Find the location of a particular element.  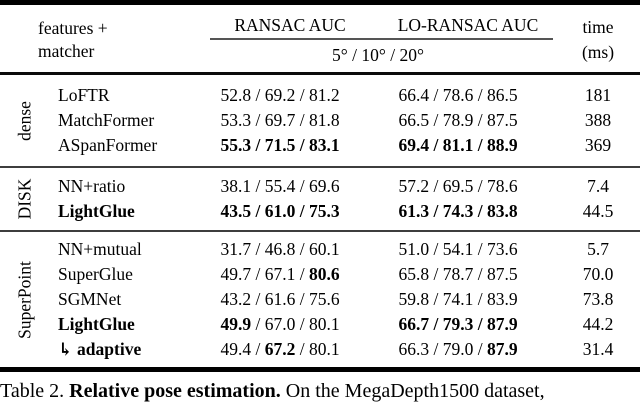

method-cell: ASpanFormer is located at coordinates (125, 145).